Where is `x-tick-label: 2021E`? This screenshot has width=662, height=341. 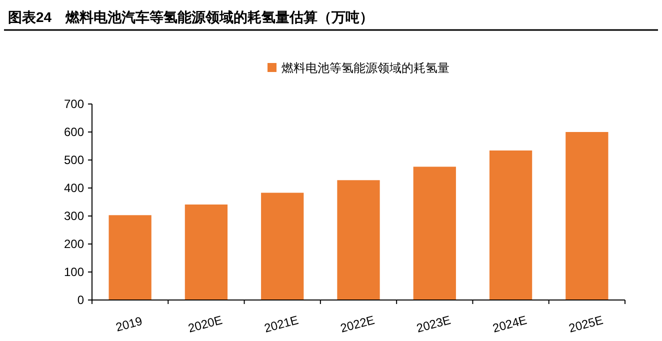 x-tick-label: 2021E is located at coordinates (281, 324).